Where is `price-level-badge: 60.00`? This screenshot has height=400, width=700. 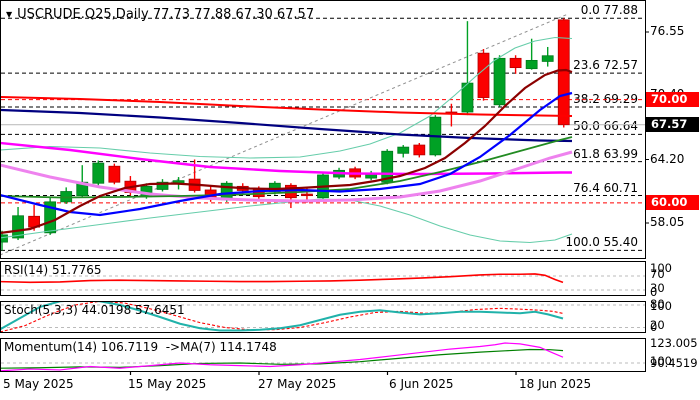
price-level-badge: 60.00 is located at coordinates (672, 203).